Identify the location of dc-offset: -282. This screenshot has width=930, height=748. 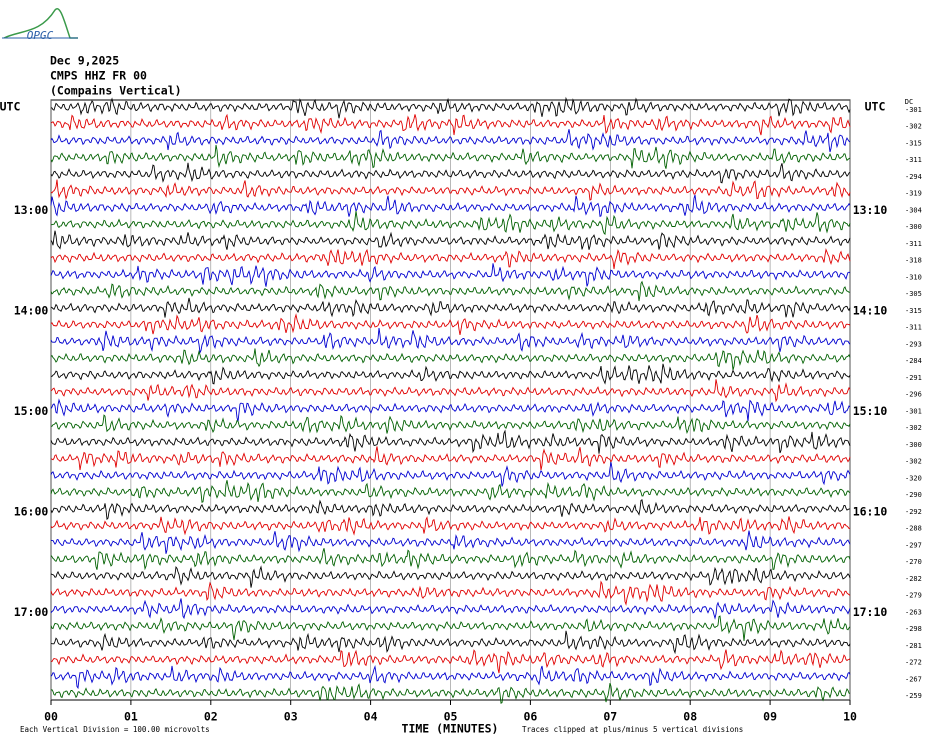
(913, 579).